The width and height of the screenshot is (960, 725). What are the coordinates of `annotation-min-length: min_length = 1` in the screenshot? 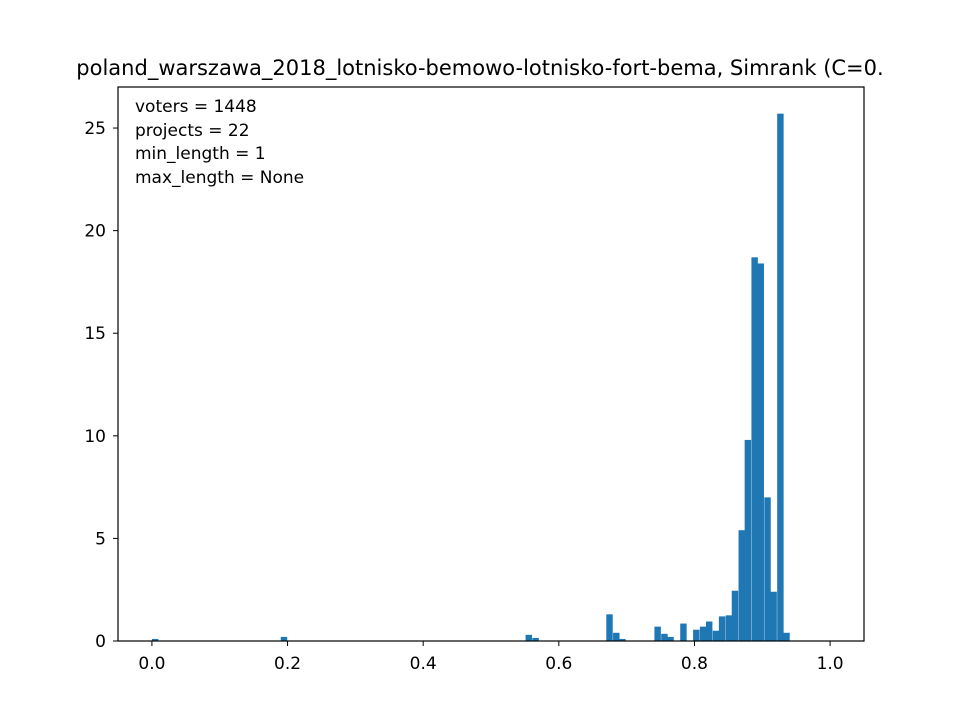 It's located at (200, 154).